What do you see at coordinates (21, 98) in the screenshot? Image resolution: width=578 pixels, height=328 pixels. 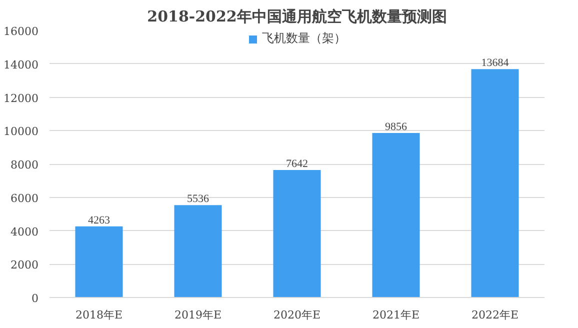 I see `y-tick-label: 12000` at bounding box center [21, 98].